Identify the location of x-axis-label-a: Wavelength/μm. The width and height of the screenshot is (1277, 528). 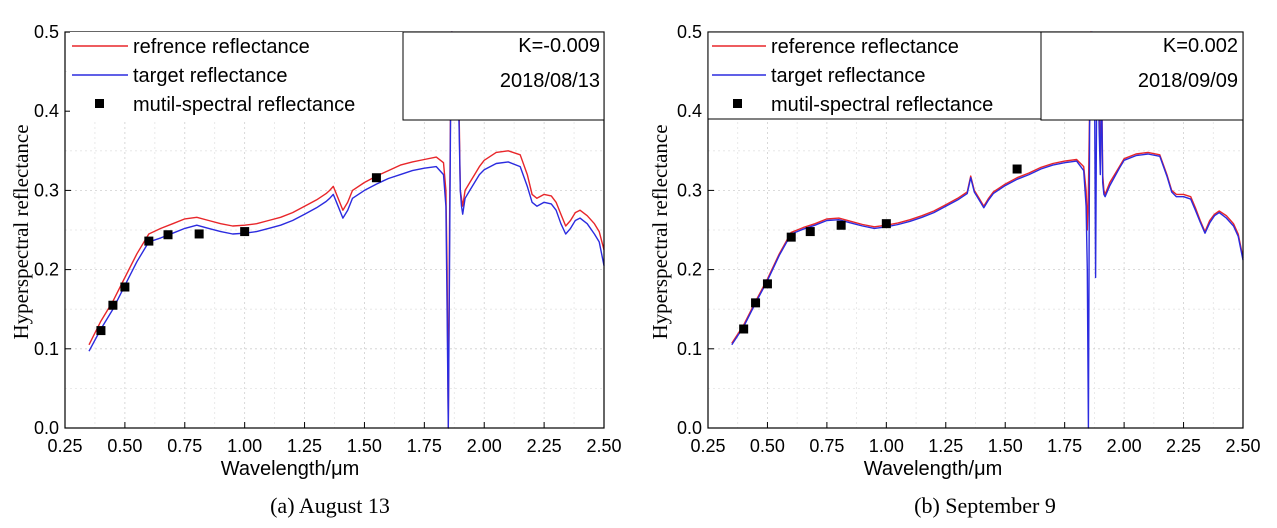
(290, 469).